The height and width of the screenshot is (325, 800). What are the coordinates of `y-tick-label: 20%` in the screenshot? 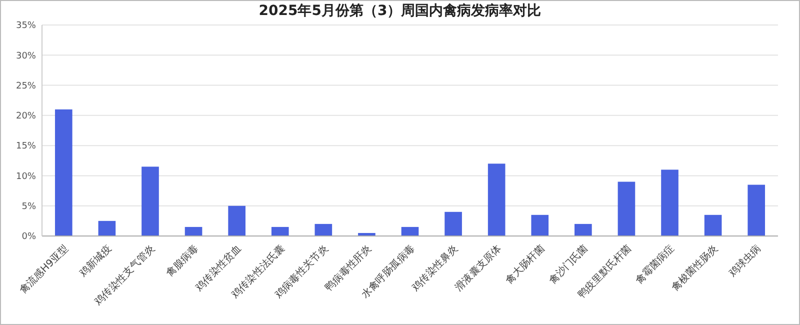 It's located at (26, 117).